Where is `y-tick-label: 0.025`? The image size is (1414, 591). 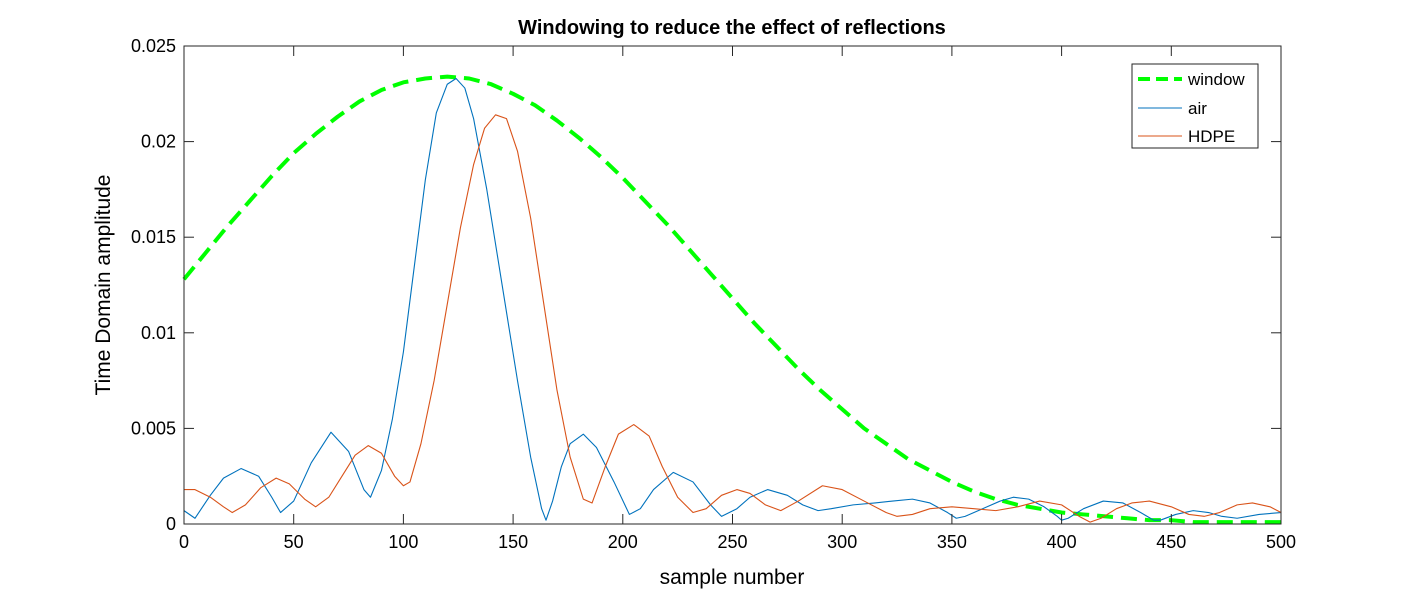 y-tick-label: 0.025 is located at coordinates (153, 46).